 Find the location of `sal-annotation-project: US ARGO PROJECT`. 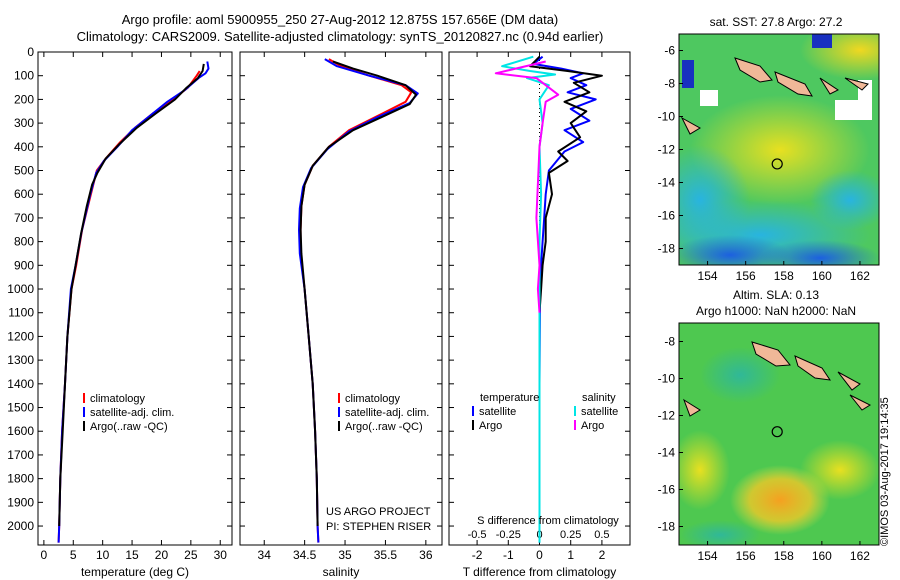

sal-annotation-project: US ARGO PROJECT is located at coordinates (378, 512).